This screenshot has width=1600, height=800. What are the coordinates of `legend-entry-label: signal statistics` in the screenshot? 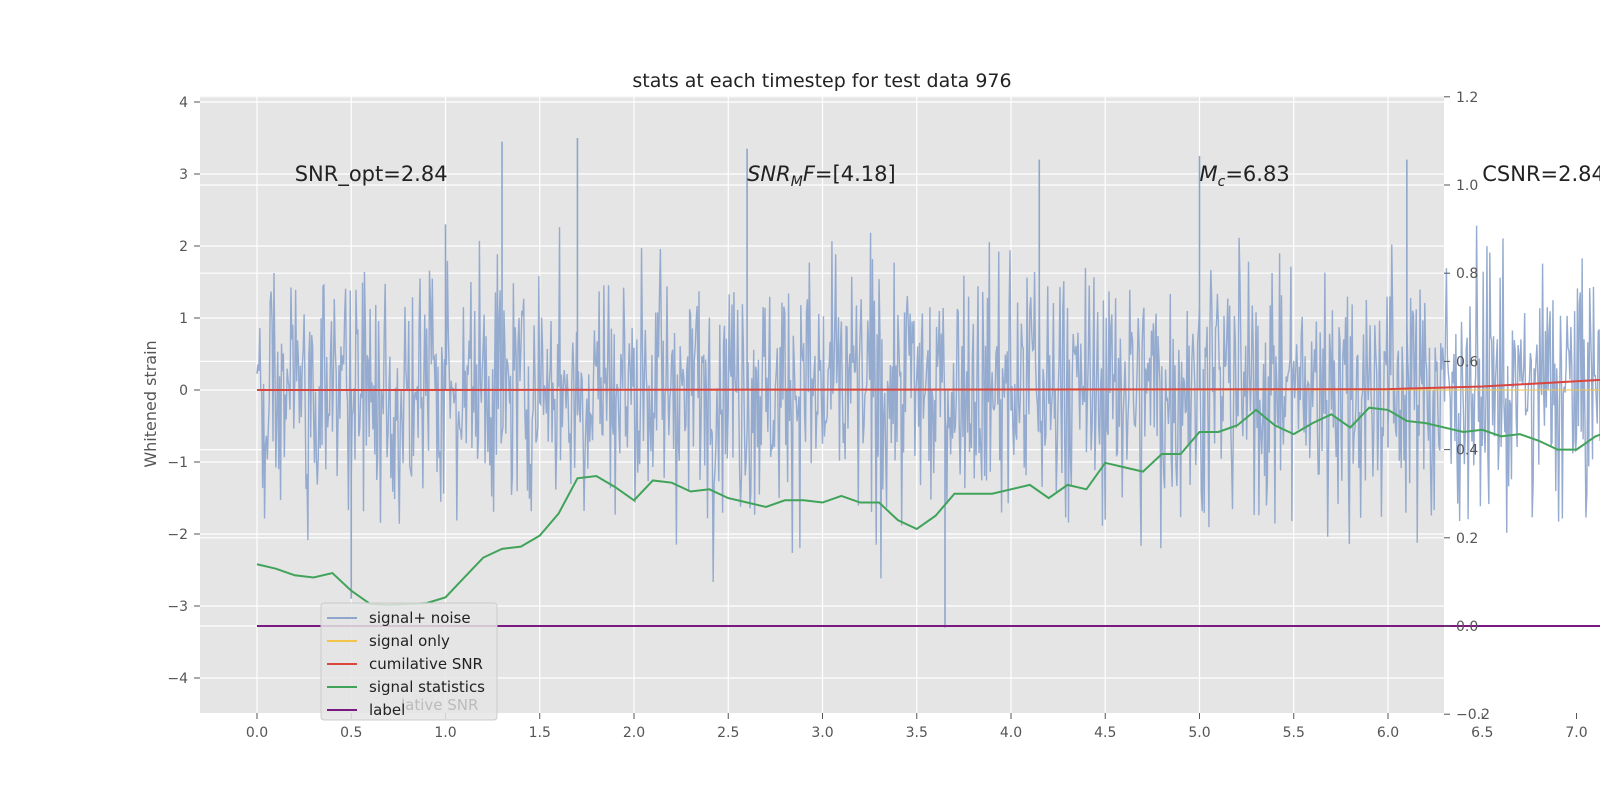 It's located at (427, 687).